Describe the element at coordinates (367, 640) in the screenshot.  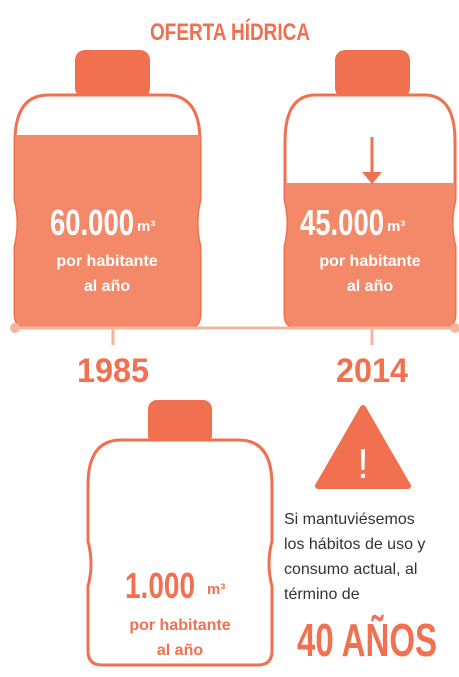
I see `highlight: 40 AÑOS` at that location.